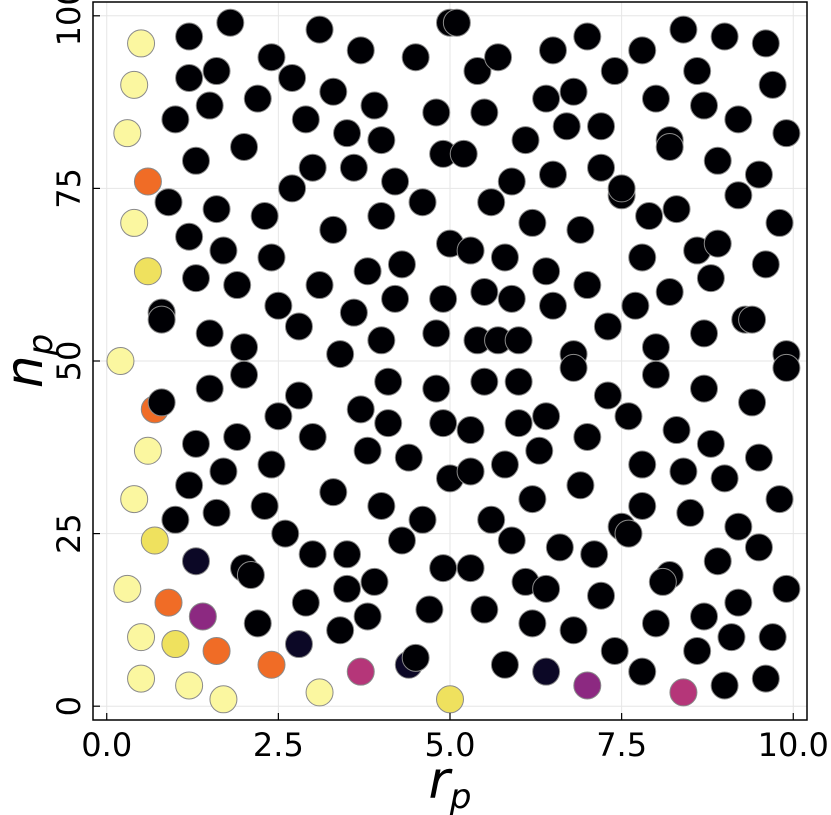  I want to click on x-tick-label: 10.0, so click(793, 745).